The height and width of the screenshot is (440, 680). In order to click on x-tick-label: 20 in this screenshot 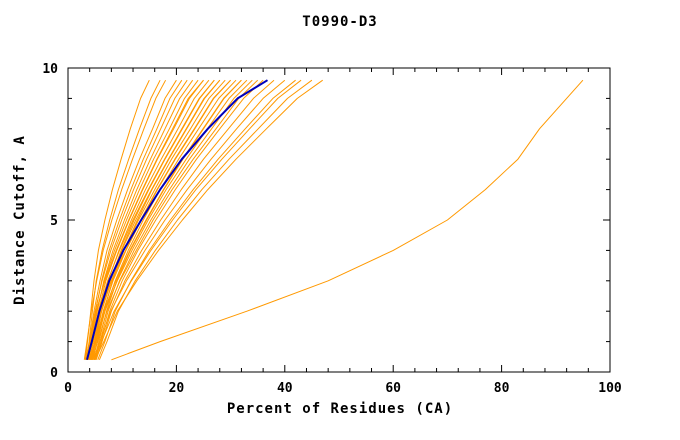, I will do `click(177, 388)`.